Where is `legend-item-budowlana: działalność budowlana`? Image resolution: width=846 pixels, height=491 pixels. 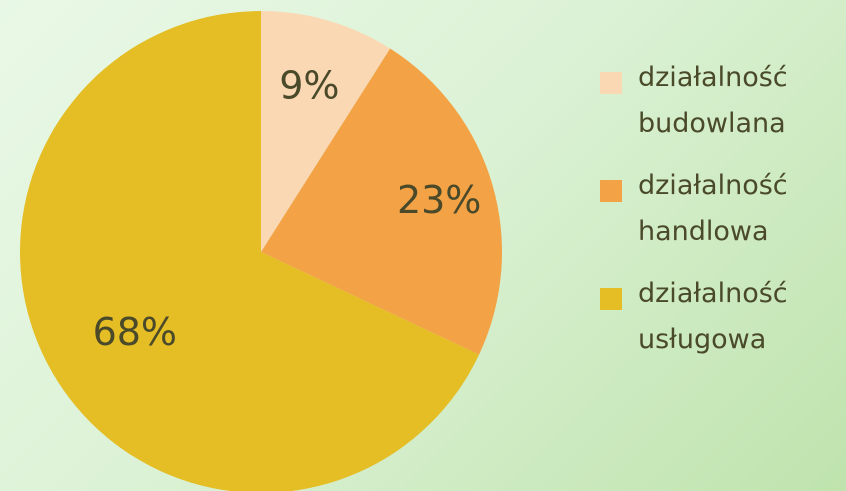 legend-item-budowlana: działalność budowlana is located at coordinates (723, 101).